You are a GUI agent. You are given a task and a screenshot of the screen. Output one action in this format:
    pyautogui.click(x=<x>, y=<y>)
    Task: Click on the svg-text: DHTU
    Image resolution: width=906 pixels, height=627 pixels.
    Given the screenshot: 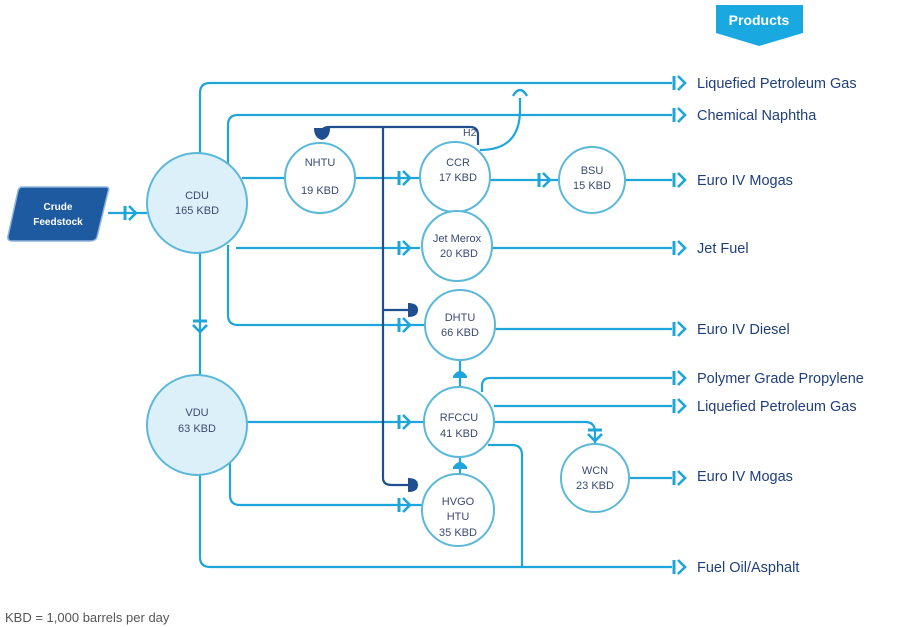 What is the action you would take?
    pyautogui.click(x=460, y=318)
    